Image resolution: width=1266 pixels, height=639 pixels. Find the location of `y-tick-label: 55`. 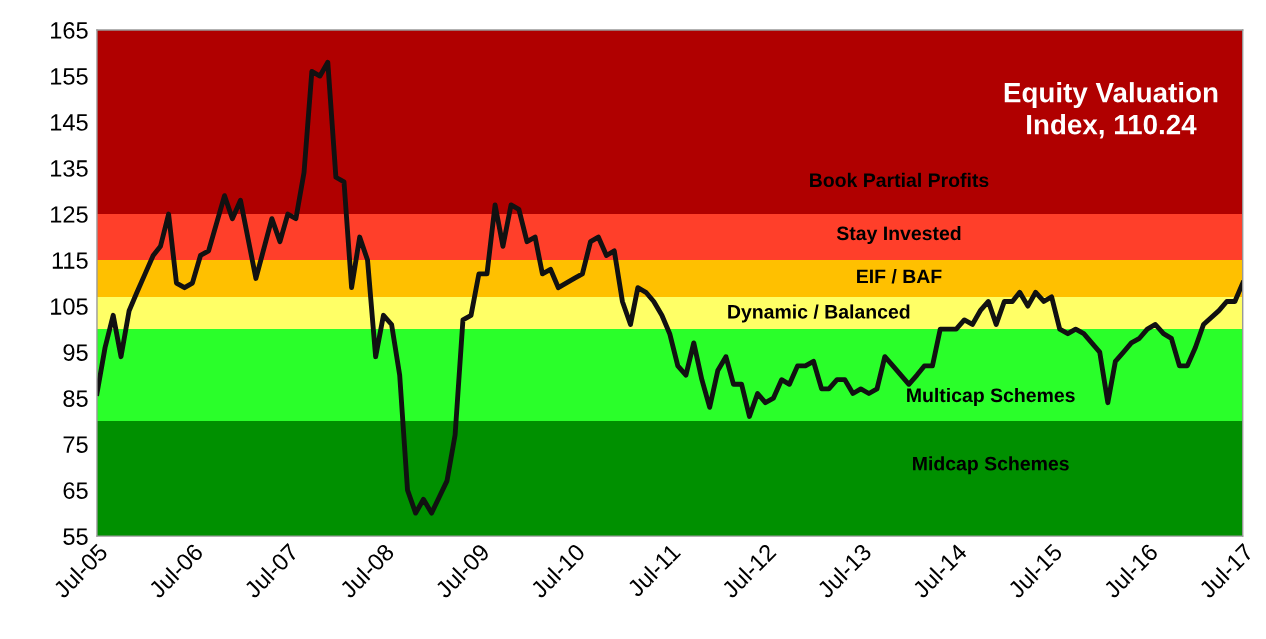

y-tick-label: 55 is located at coordinates (75, 536).